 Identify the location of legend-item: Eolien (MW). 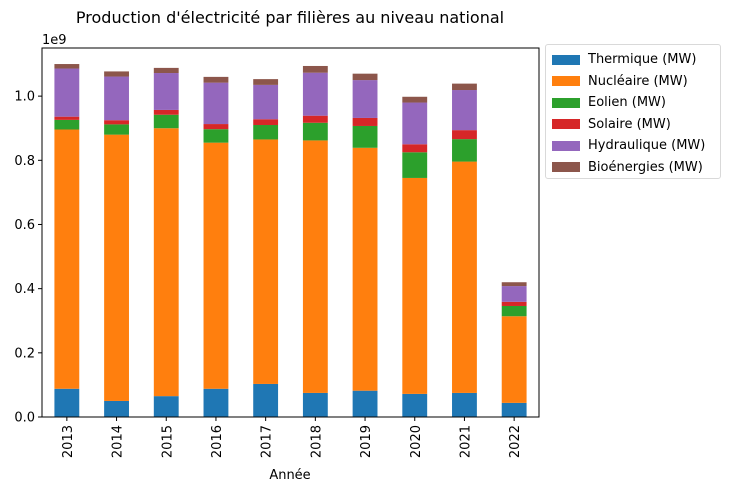
(636, 103).